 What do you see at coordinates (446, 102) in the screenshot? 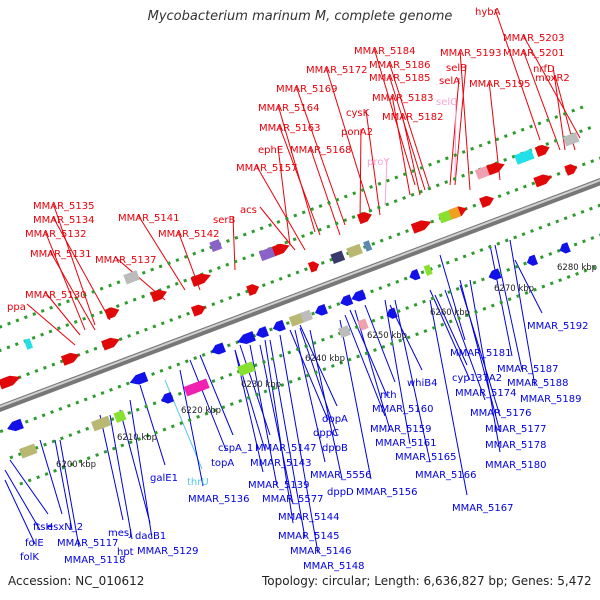
I see `top-gene-label: selC` at bounding box center [446, 102].